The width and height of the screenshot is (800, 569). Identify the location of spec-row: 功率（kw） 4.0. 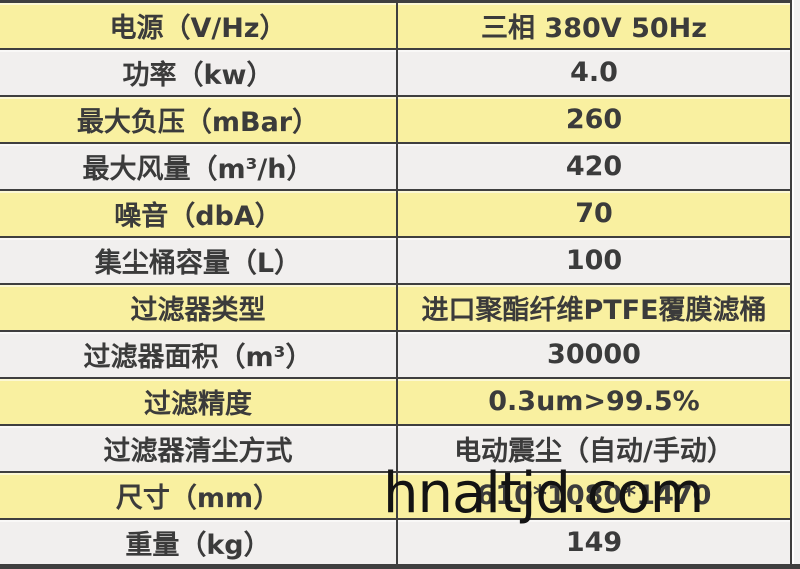
(395, 73).